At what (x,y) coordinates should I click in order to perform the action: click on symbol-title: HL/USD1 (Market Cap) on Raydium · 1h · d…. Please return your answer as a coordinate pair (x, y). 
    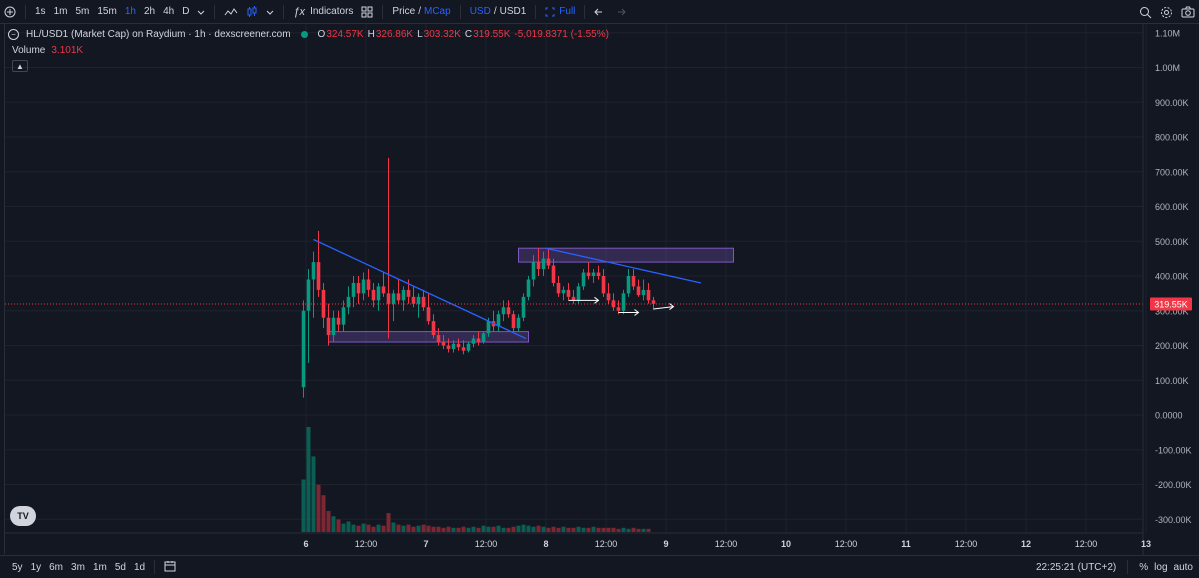
    Looking at the image, I should click on (158, 34).